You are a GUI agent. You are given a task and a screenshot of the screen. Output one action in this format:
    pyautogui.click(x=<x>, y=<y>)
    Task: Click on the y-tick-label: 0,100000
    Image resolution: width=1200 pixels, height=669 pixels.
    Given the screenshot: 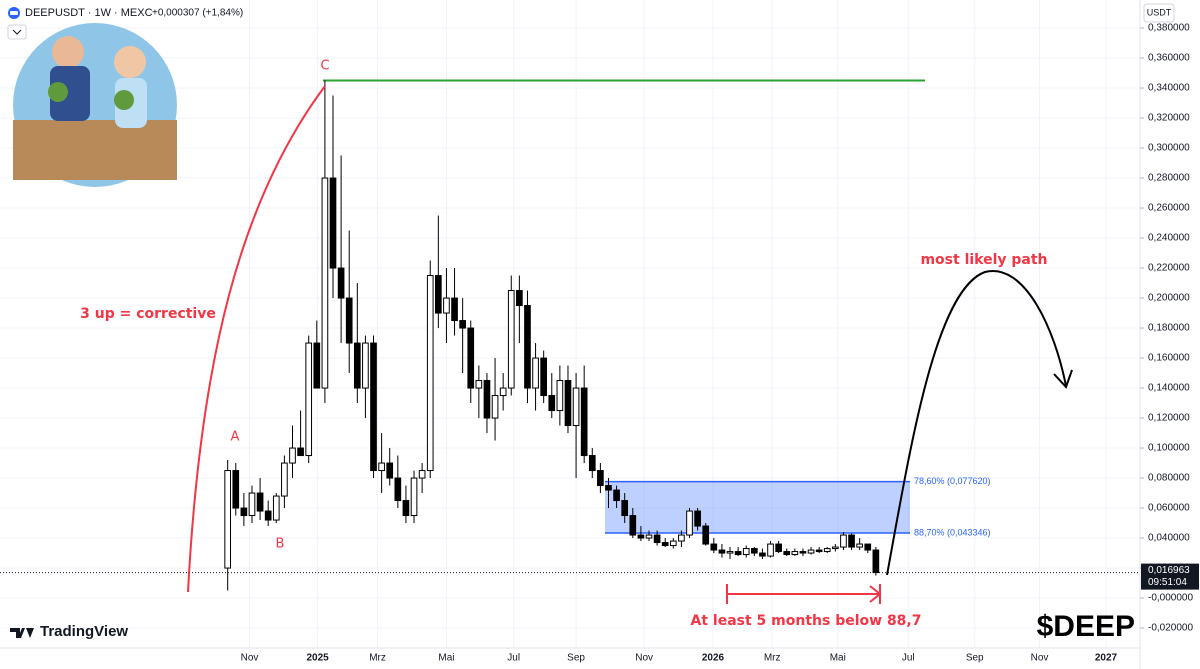 What is the action you would take?
    pyautogui.click(x=1169, y=448)
    